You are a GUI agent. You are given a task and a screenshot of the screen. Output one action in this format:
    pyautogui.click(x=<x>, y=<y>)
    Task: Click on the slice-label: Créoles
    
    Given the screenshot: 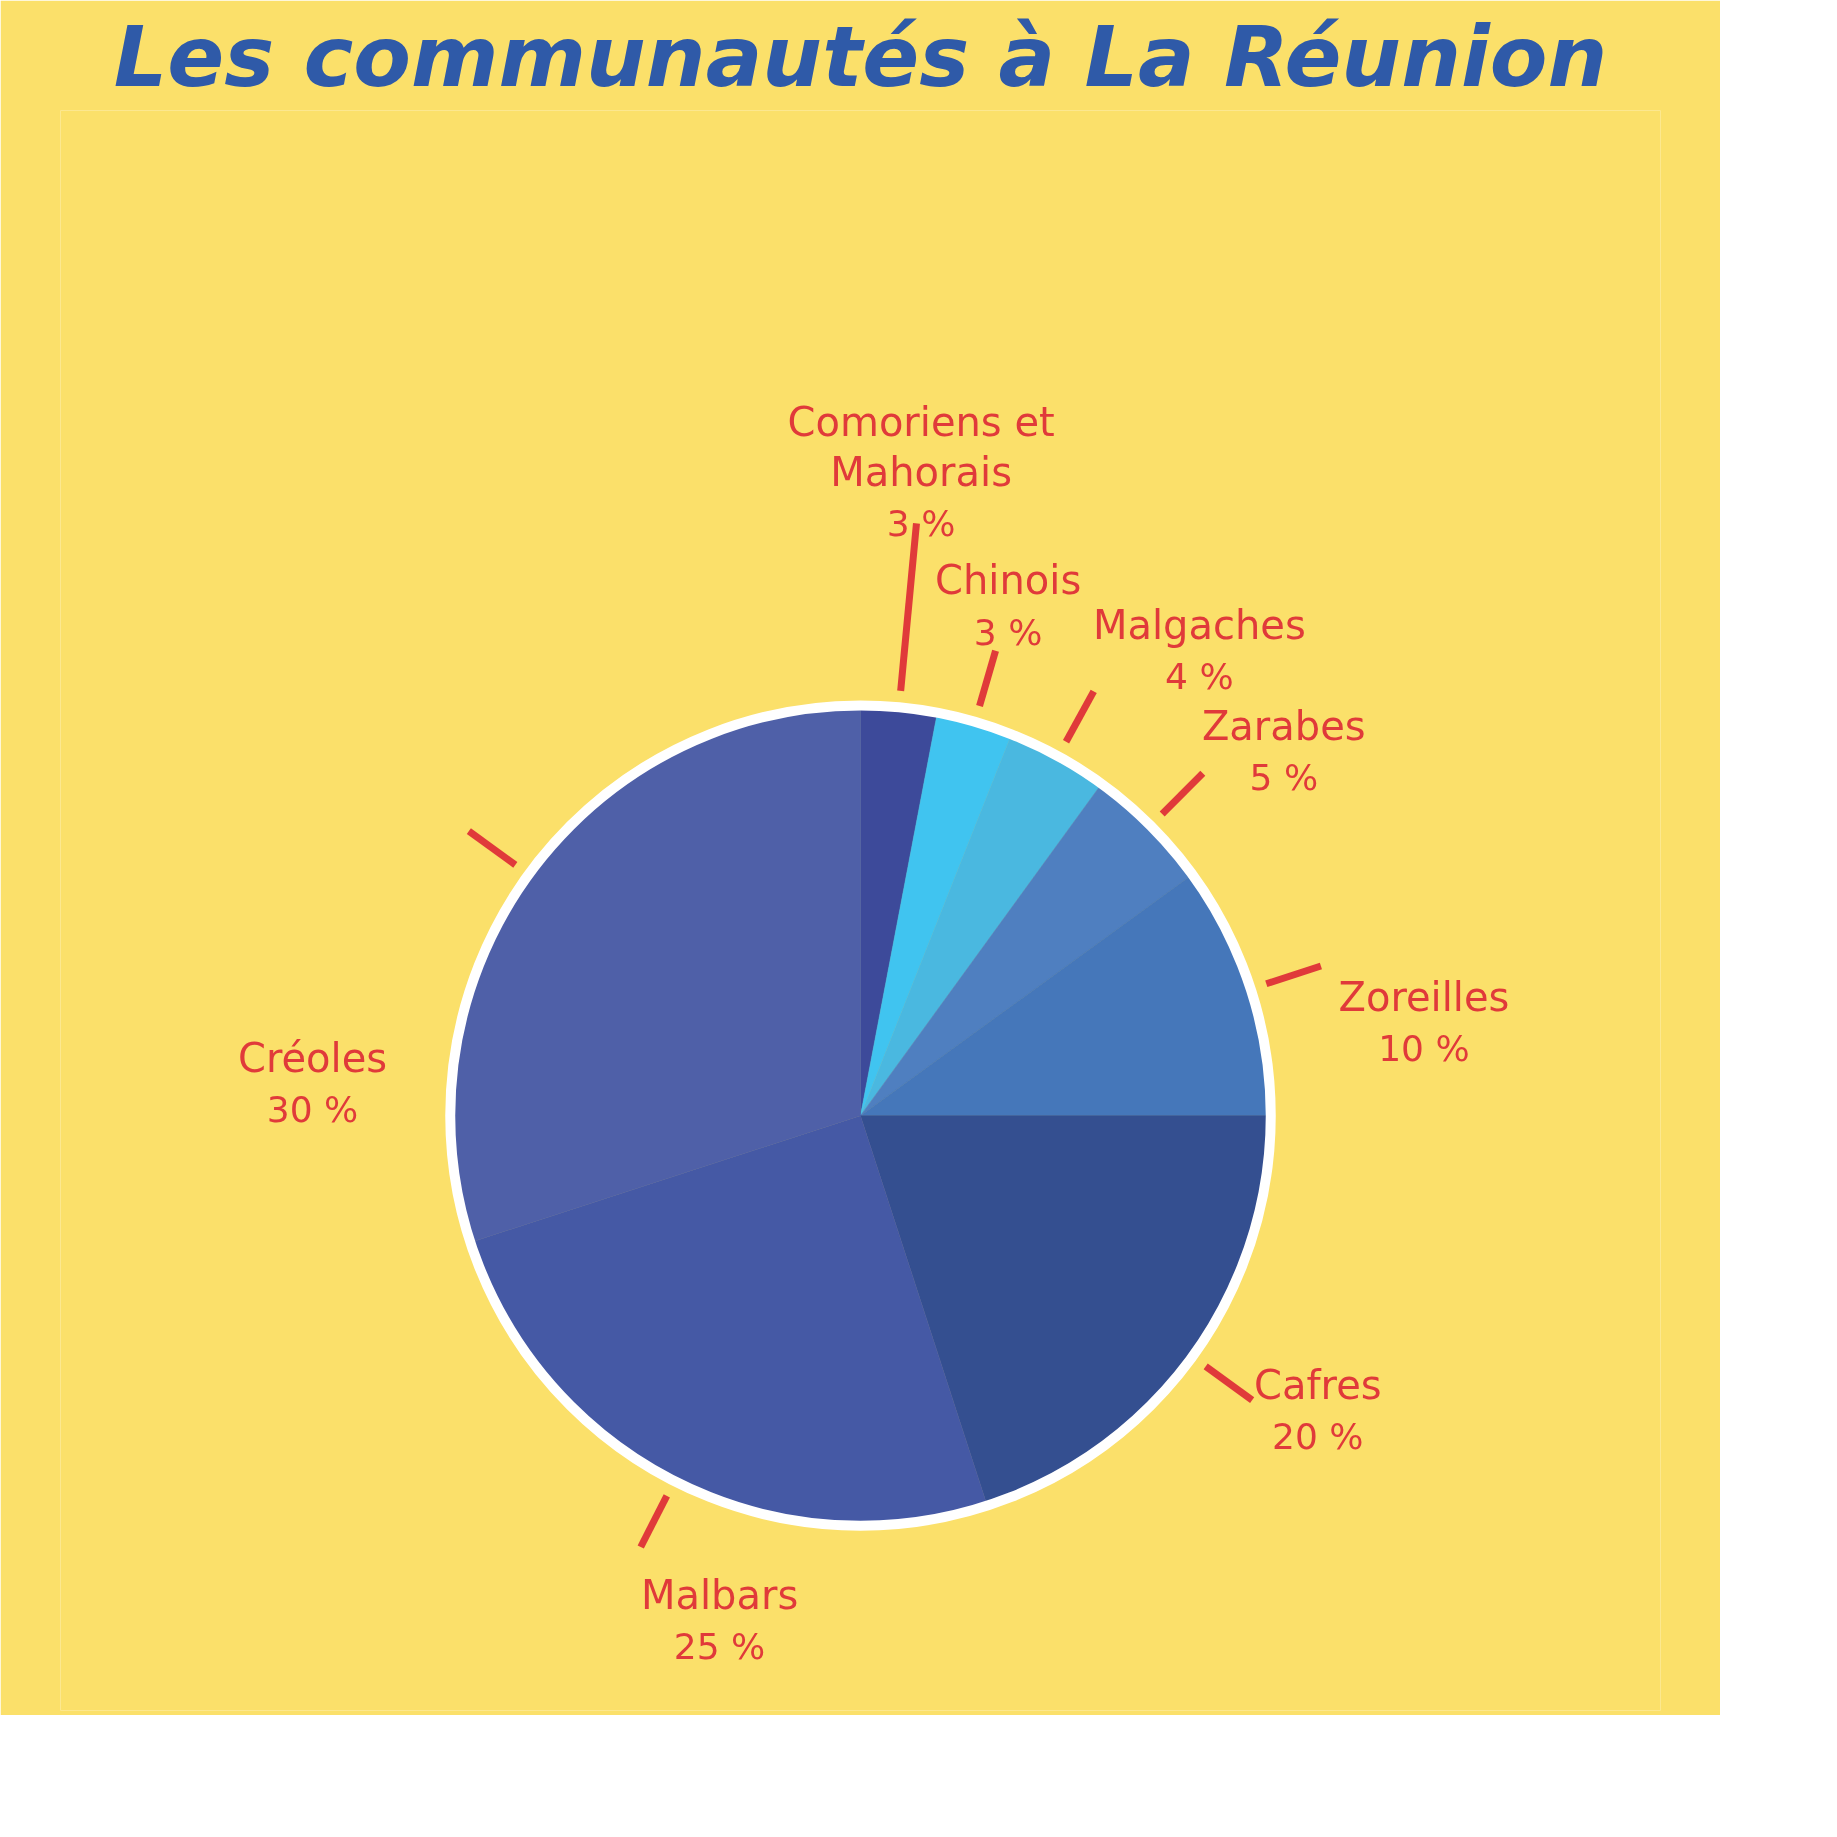 What is the action you would take?
    pyautogui.click(x=313, y=1057)
    